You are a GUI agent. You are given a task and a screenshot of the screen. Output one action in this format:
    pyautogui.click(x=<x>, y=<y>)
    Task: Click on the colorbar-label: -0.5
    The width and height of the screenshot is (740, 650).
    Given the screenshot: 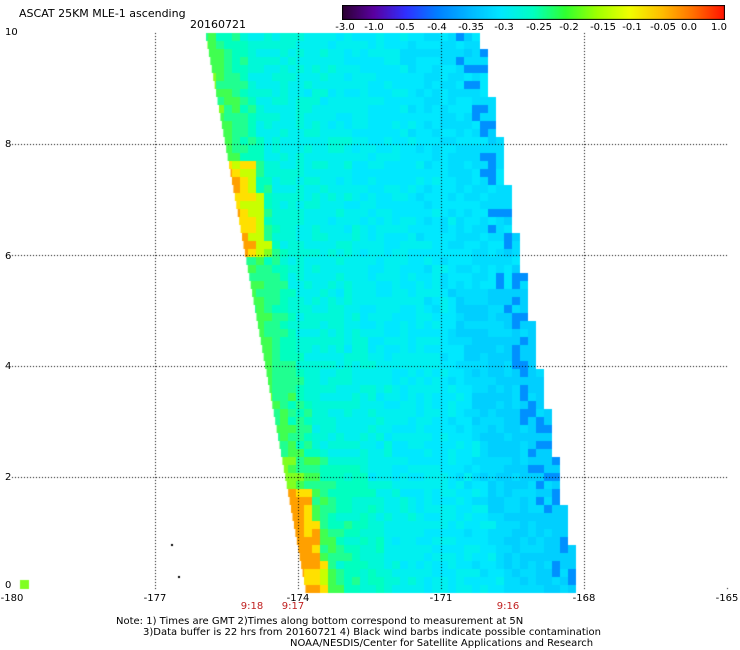 What is the action you would take?
    pyautogui.click(x=405, y=27)
    